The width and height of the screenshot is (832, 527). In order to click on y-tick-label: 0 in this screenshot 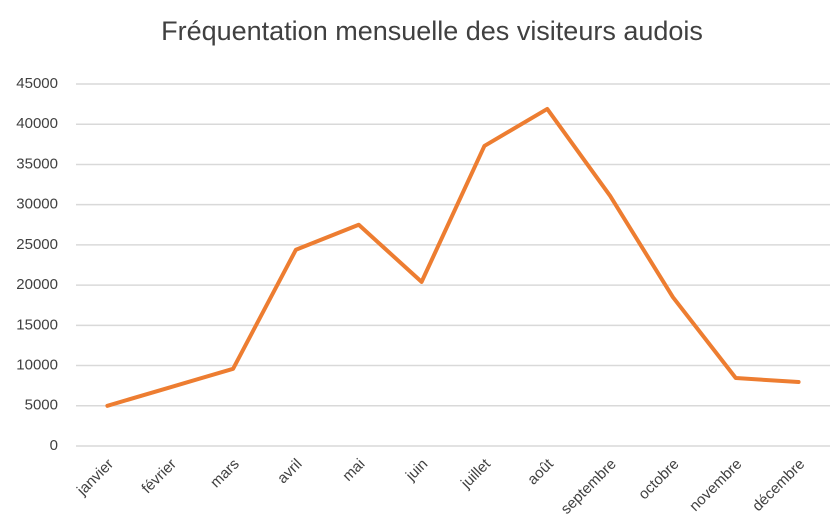, I will do `click(54, 445)`.